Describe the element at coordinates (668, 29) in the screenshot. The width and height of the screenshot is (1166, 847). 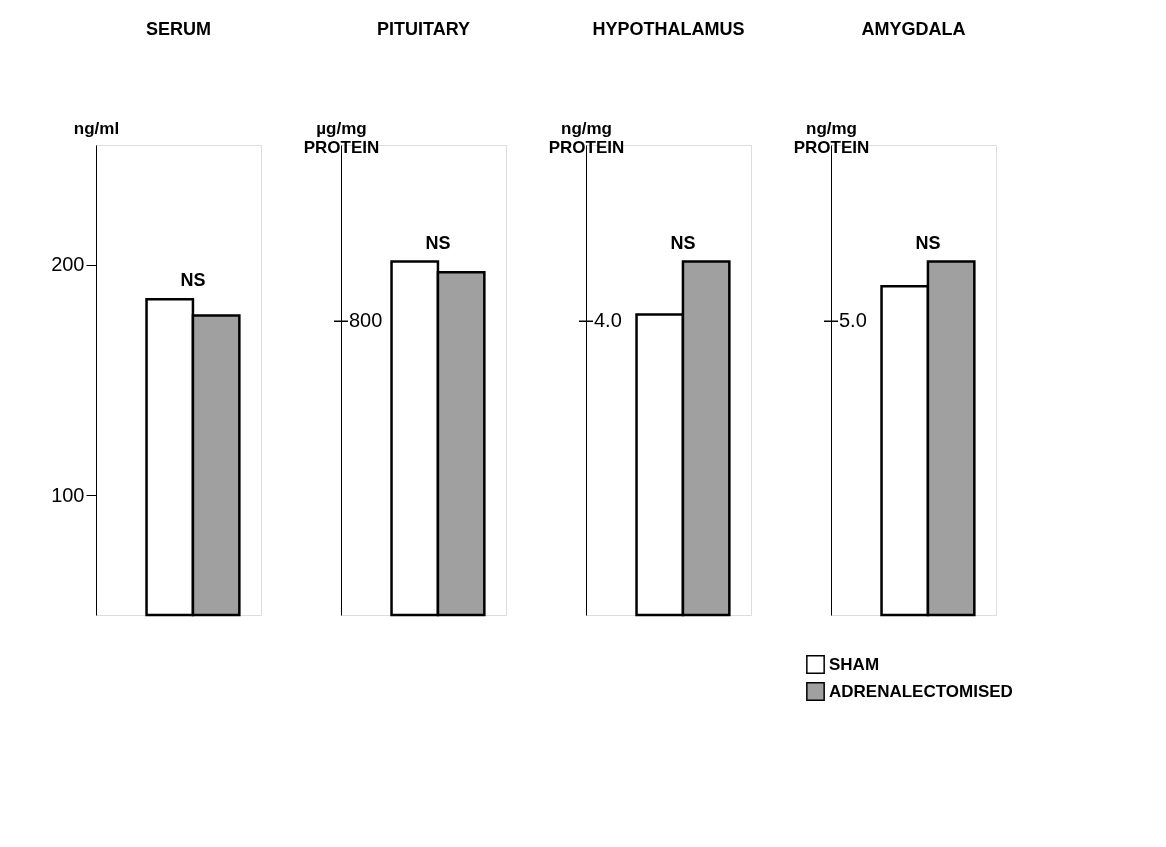
I see `chart-title: HYPOTHALAMUS` at that location.